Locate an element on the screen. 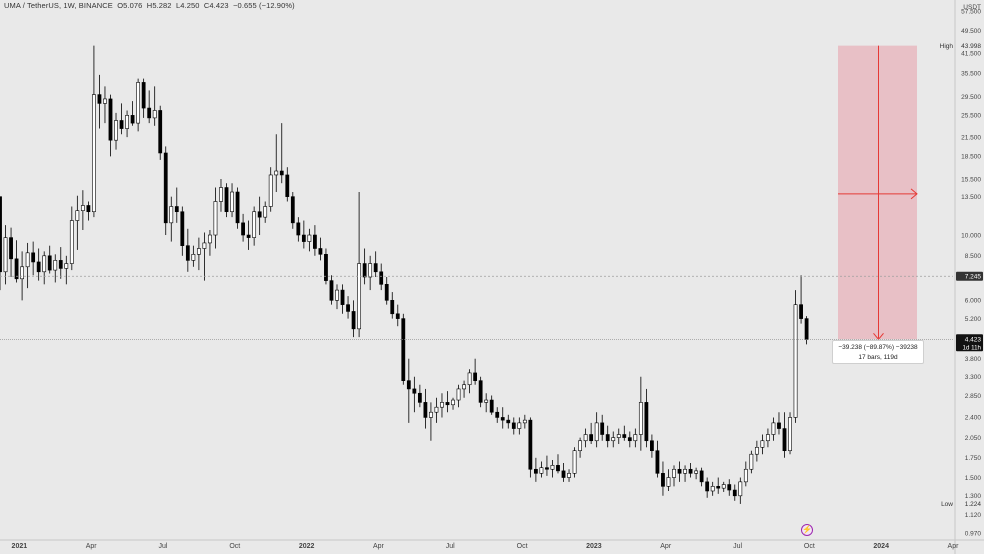 This screenshot has height=554, width=984. y-tick-label: 2.400 is located at coordinates (973, 418).